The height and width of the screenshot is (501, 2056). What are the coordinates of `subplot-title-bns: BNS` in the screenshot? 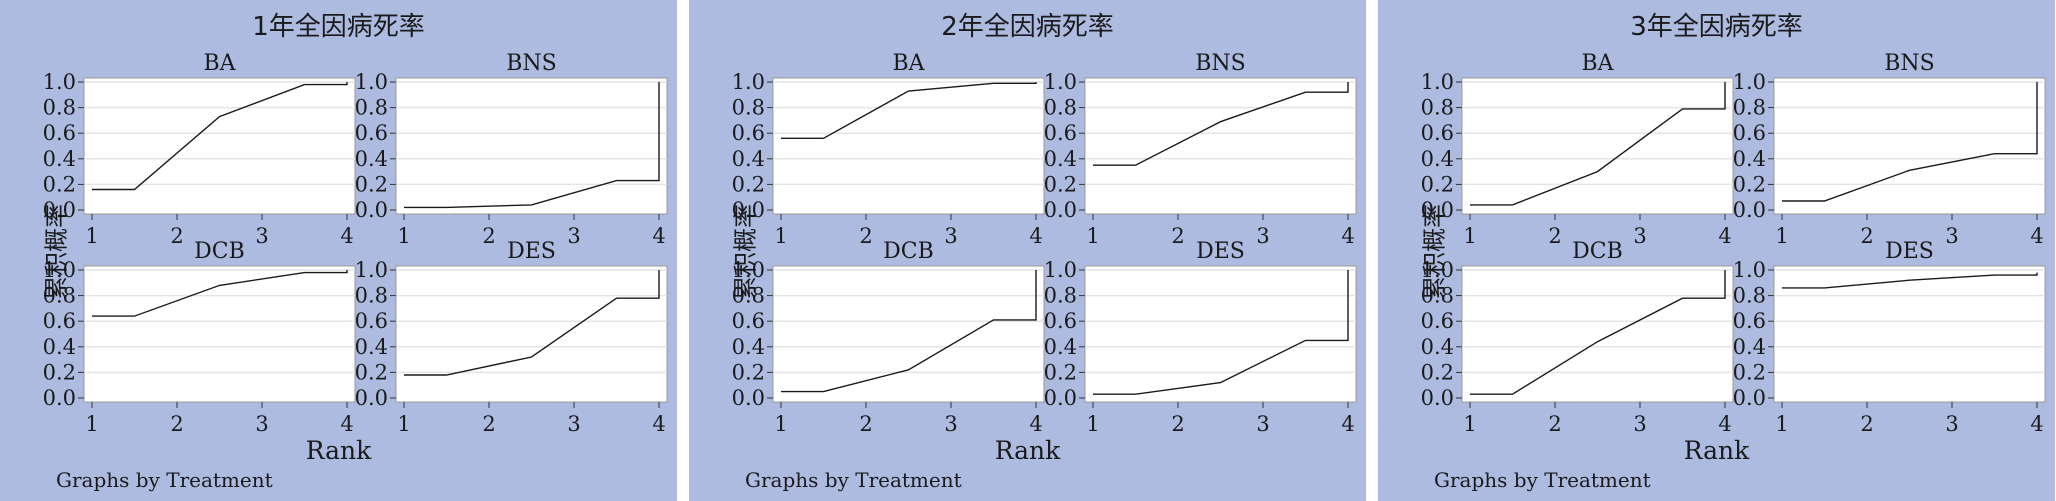 It's located at (1220, 63).